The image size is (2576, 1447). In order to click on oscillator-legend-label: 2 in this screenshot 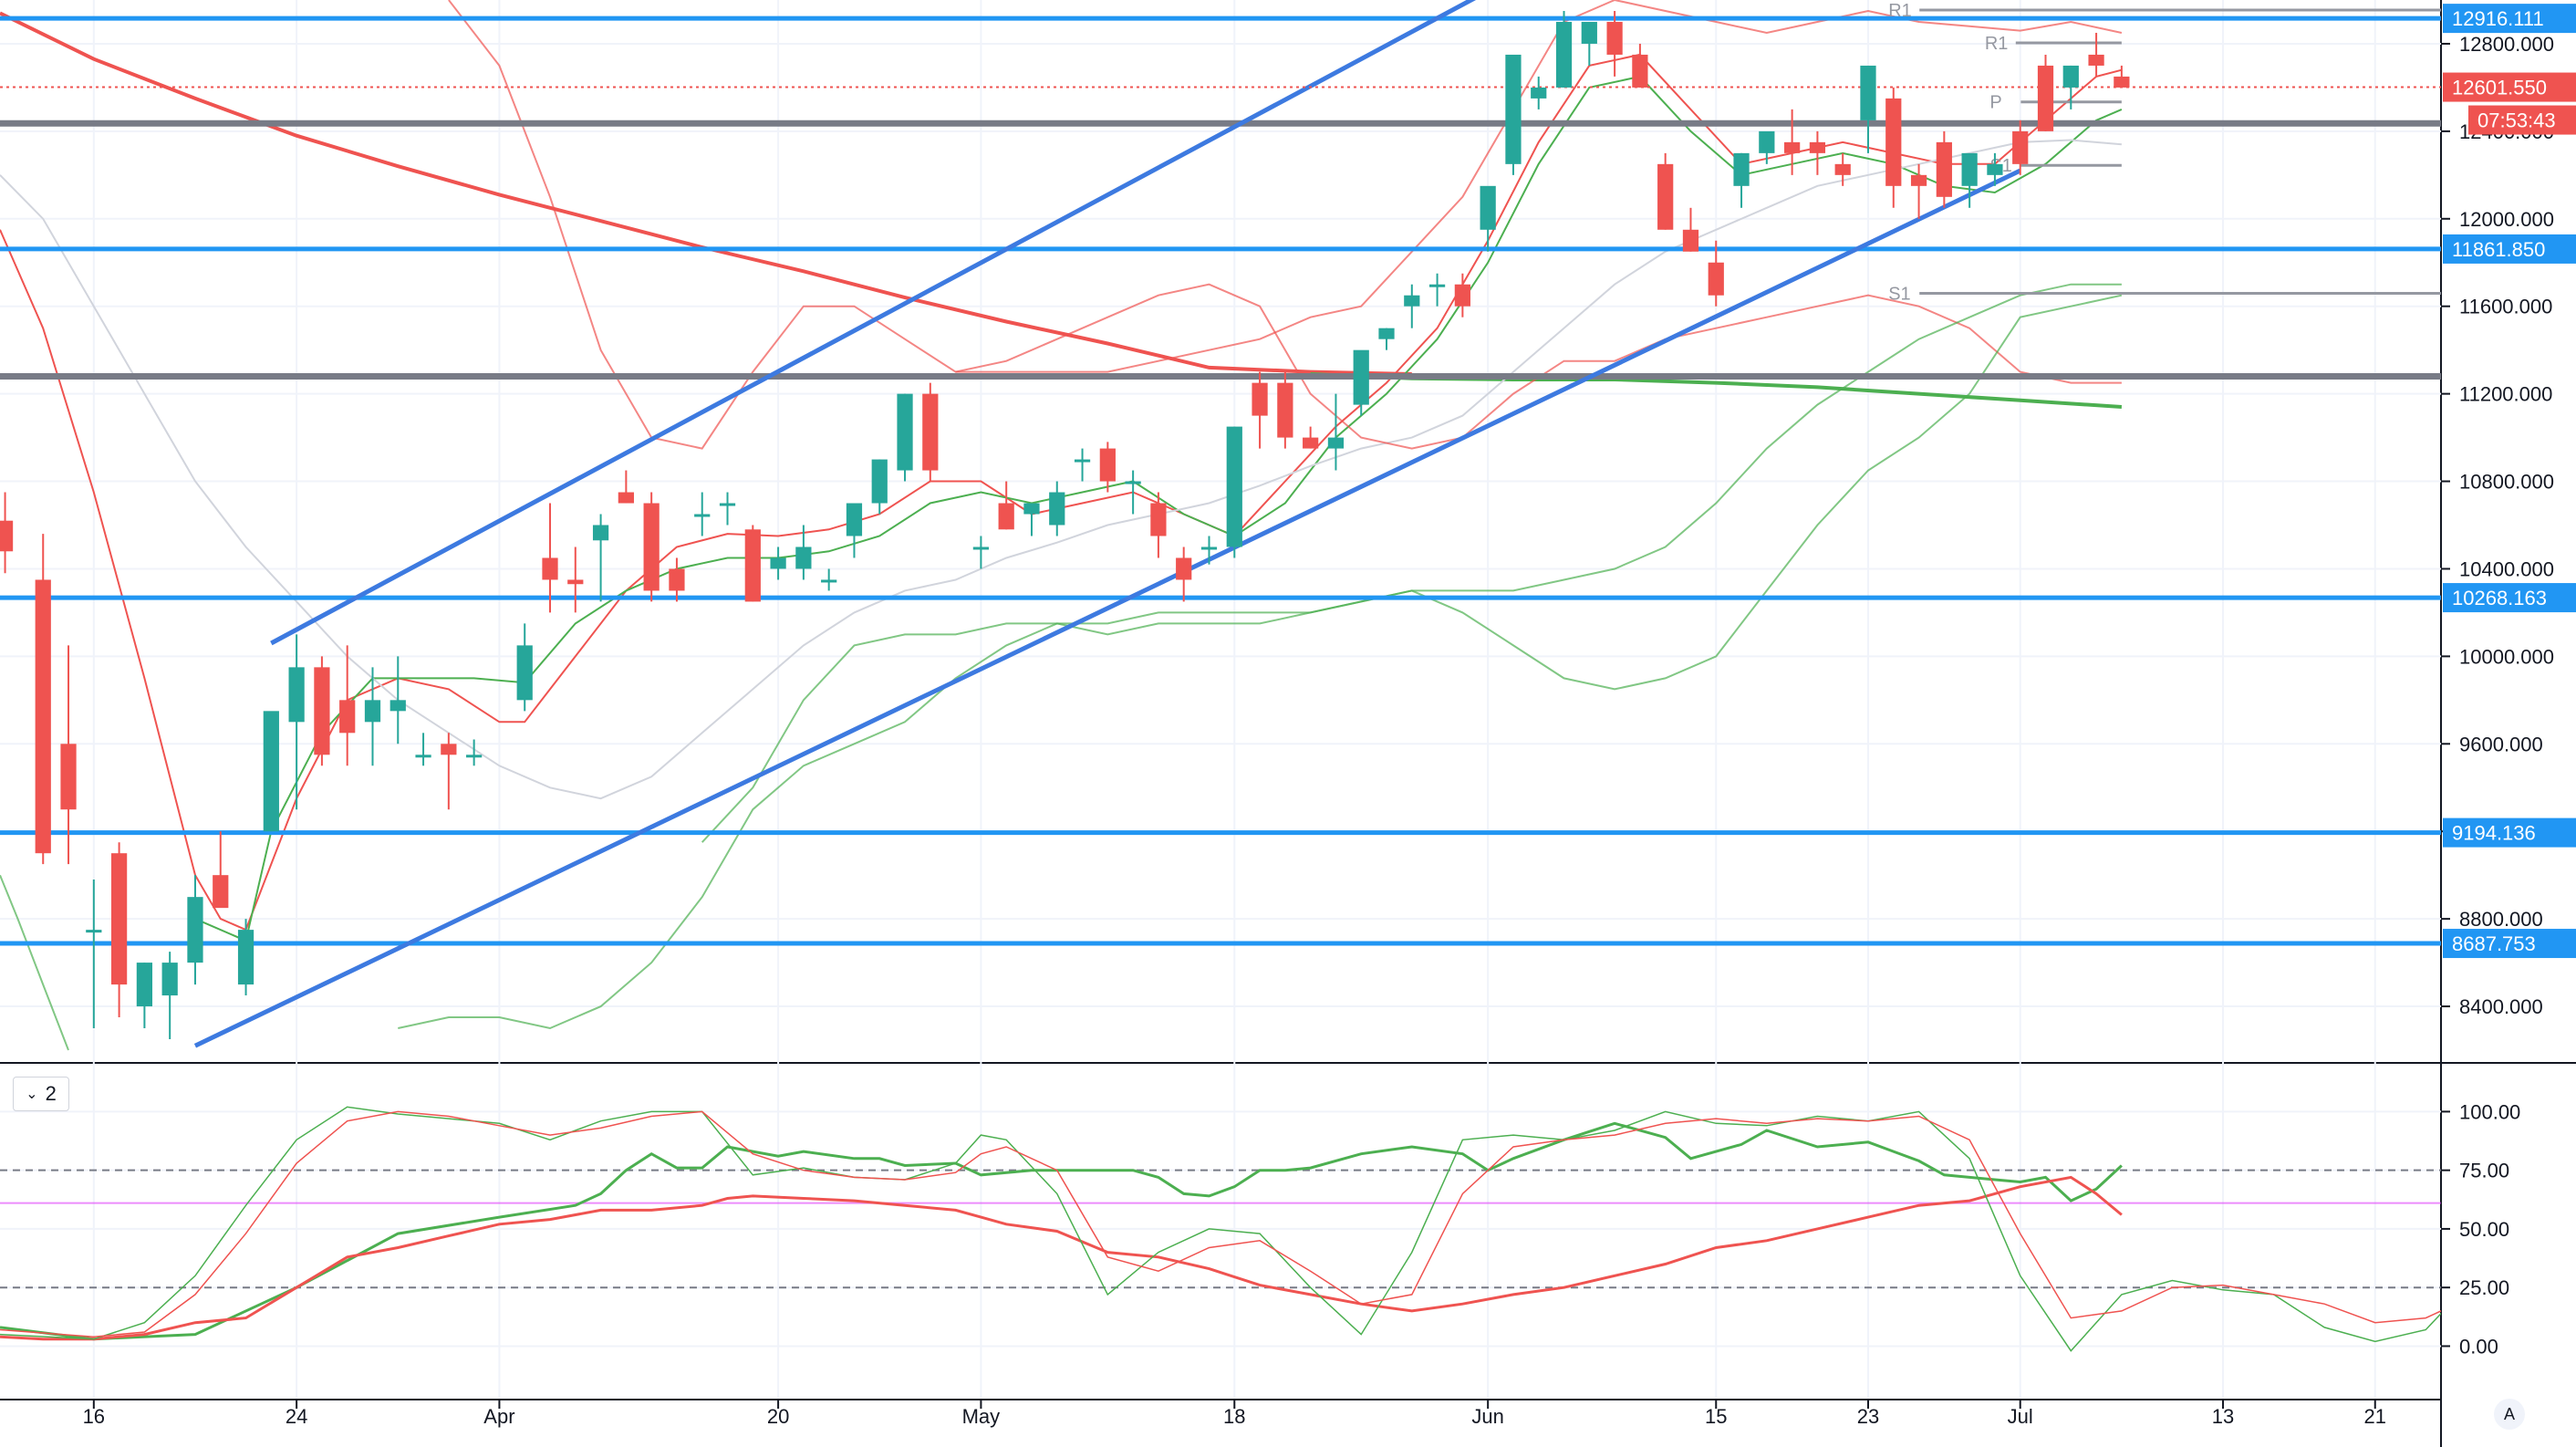, I will do `click(51, 1093)`.